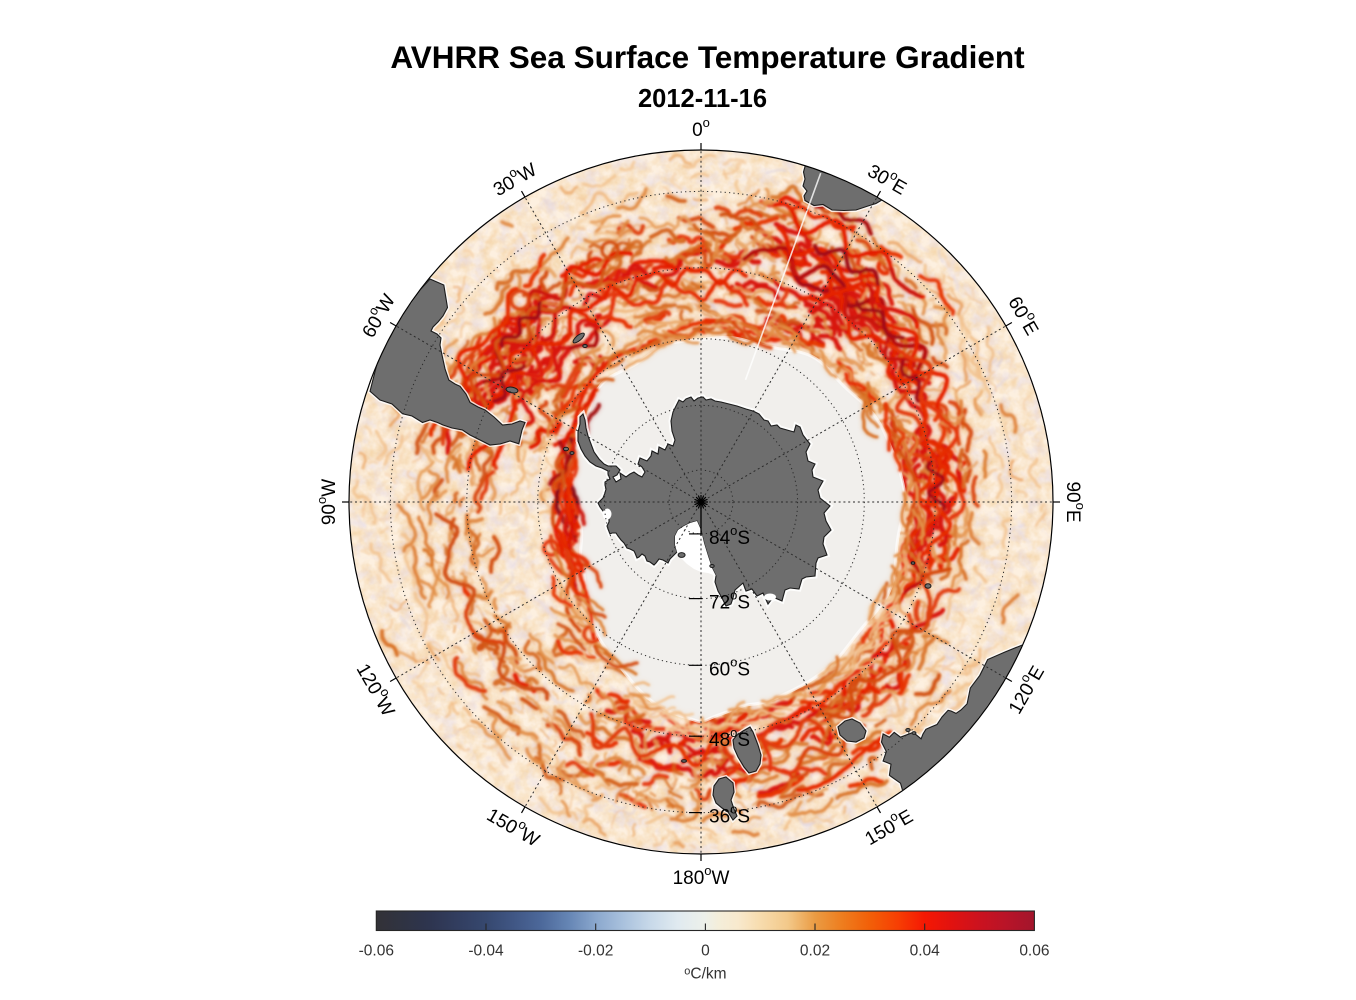 The width and height of the screenshot is (1356, 1000). What do you see at coordinates (486, 951) in the screenshot?
I see `svg-text: -0.04` at bounding box center [486, 951].